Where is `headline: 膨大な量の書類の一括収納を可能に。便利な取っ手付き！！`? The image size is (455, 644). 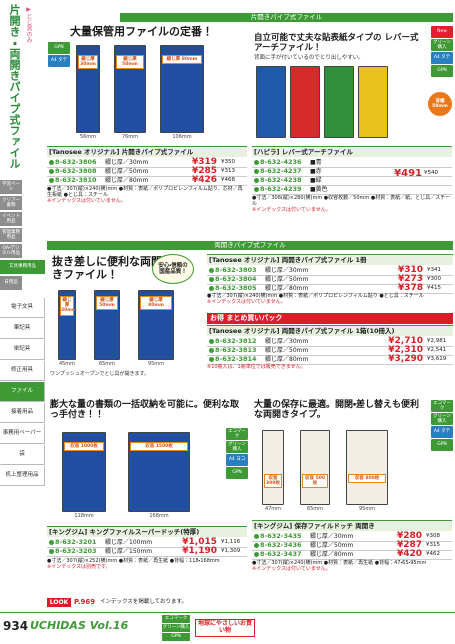 headline: 膨大な量の書類の一括収納を可能に。便利な取っ手付き！！ is located at coordinates (145, 410).